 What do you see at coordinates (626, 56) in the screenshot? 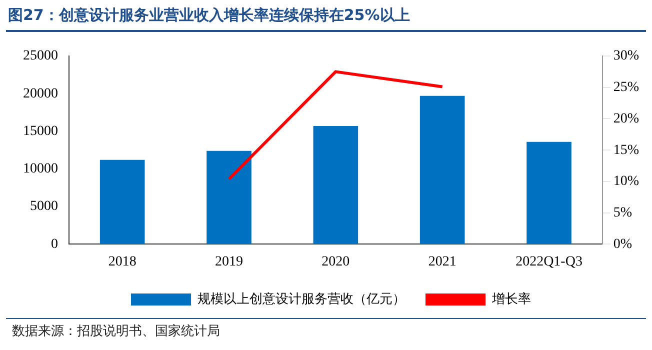
I see `y2-tick-label: 30%` at bounding box center [626, 56].